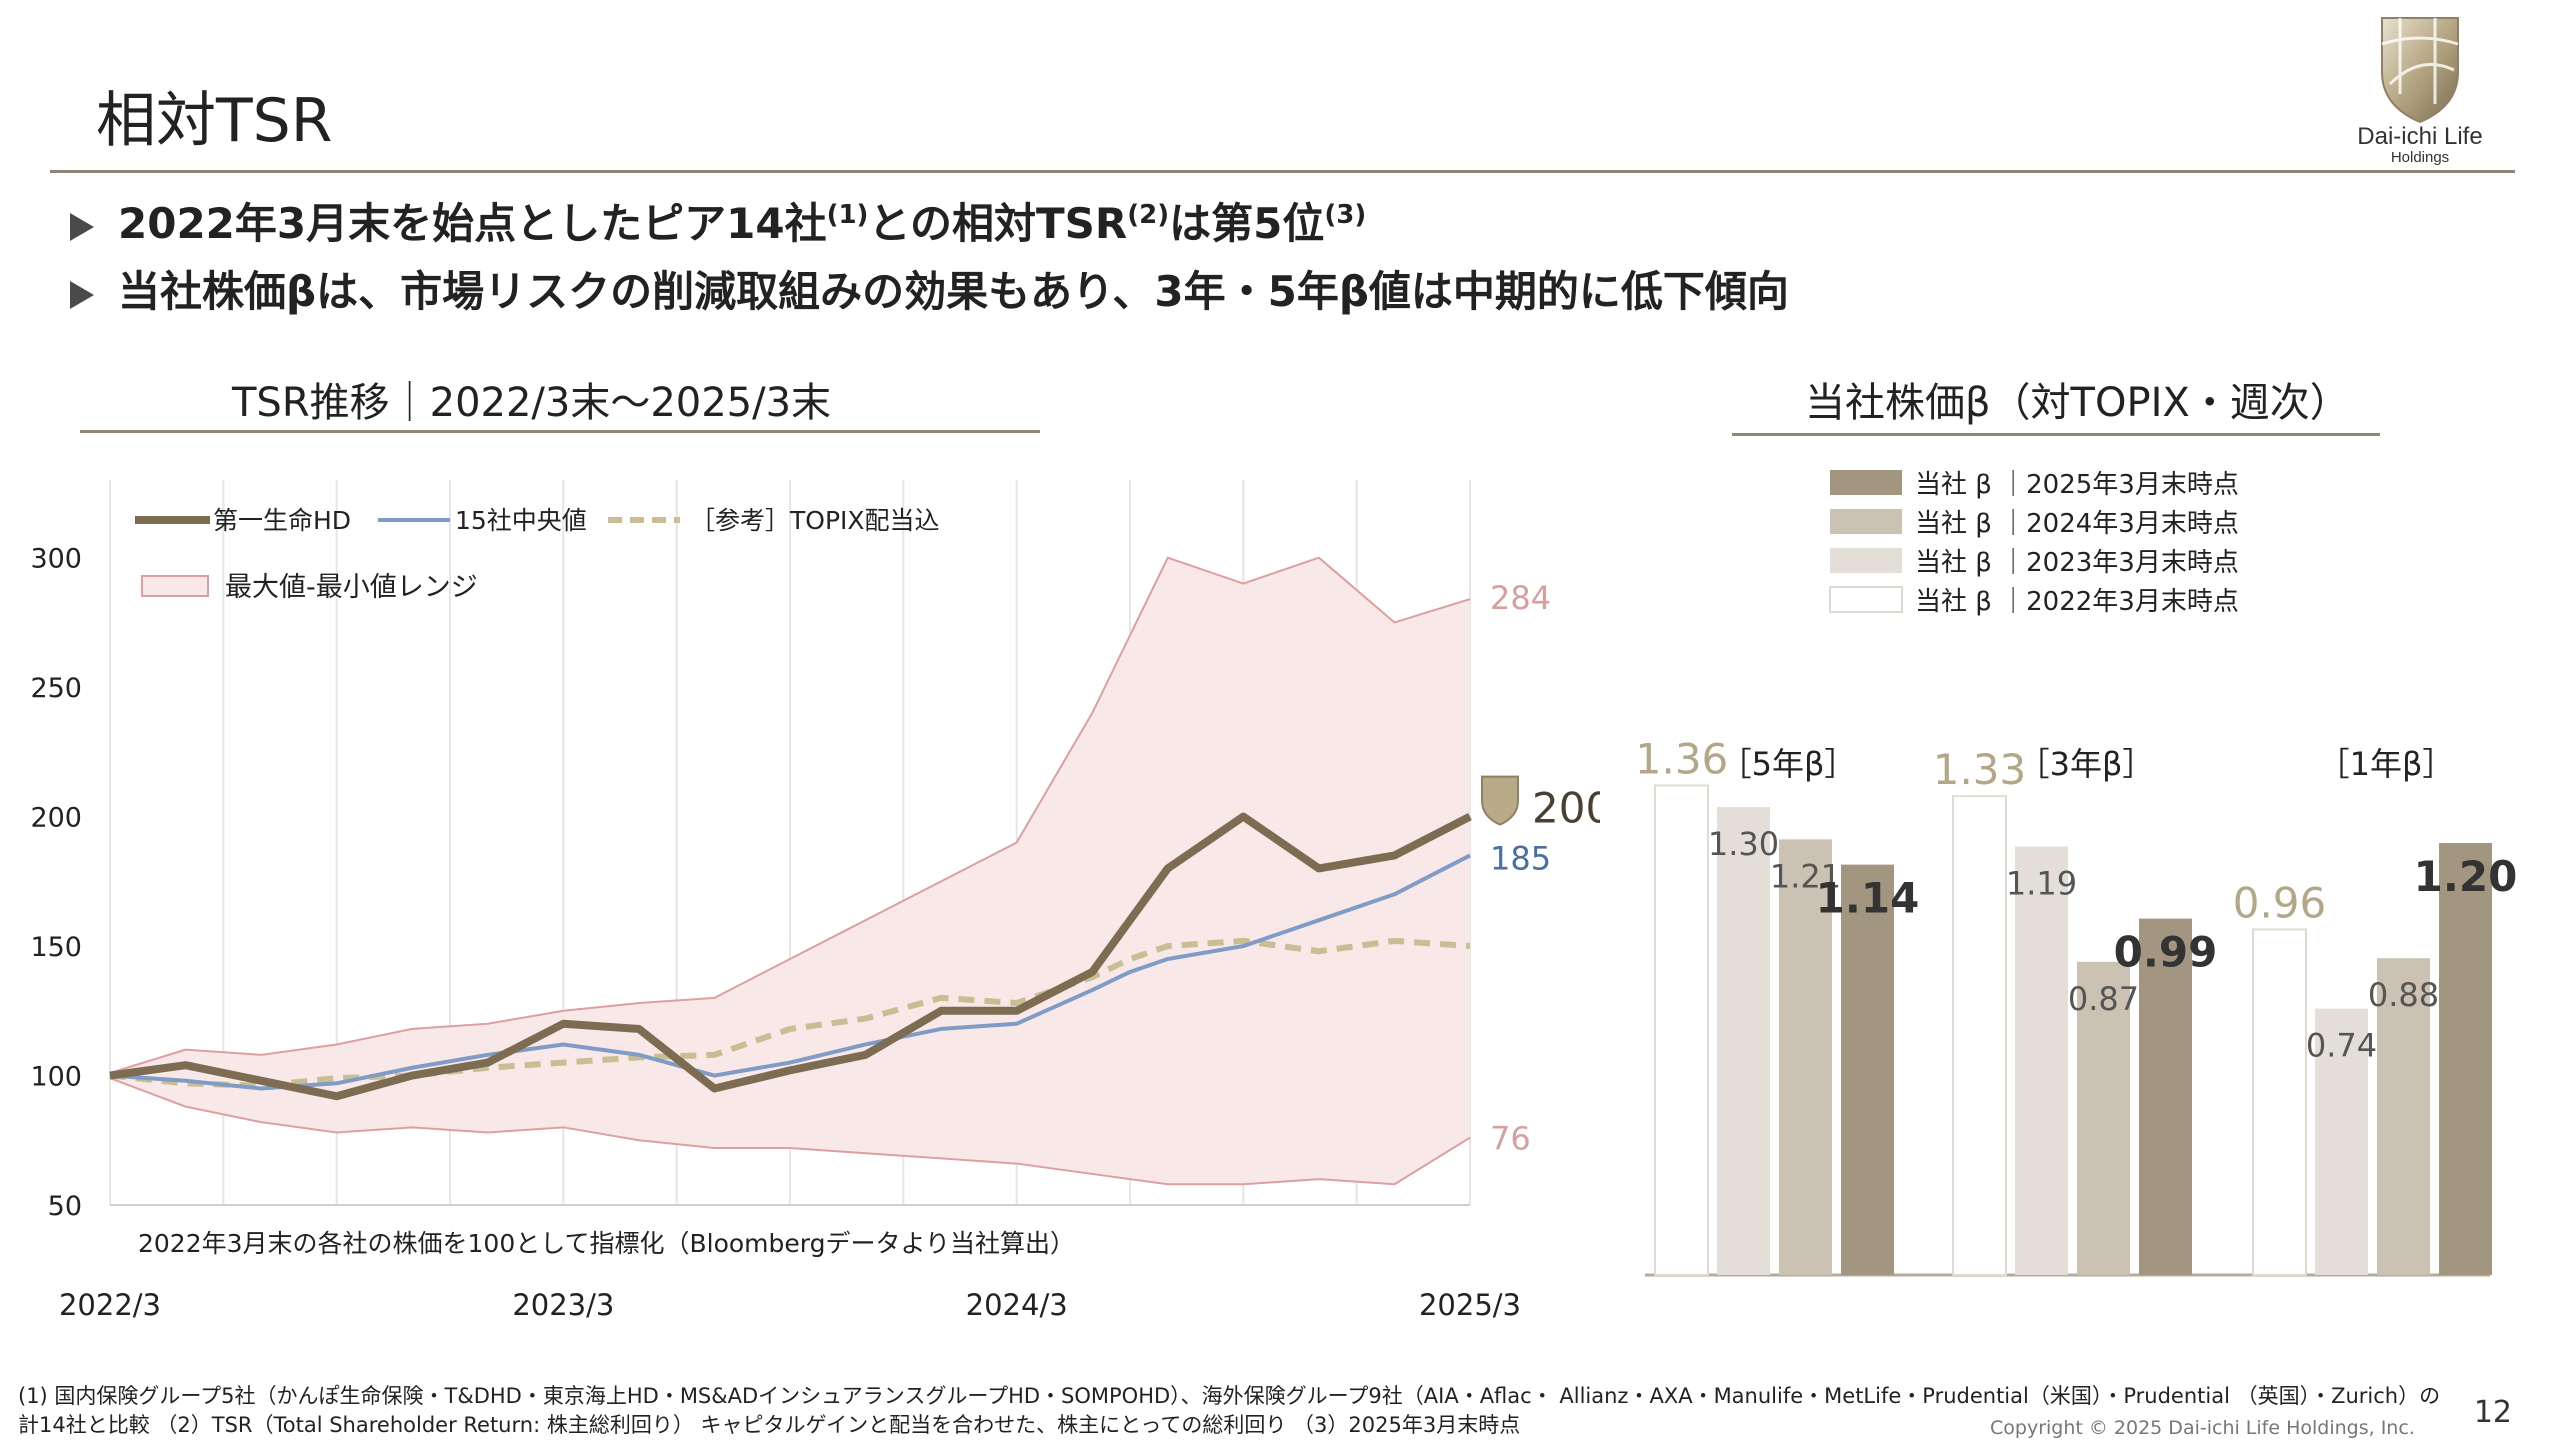 This screenshot has width=2560, height=1440. What do you see at coordinates (56, 688) in the screenshot?
I see `y-tick-label: 250` at bounding box center [56, 688].